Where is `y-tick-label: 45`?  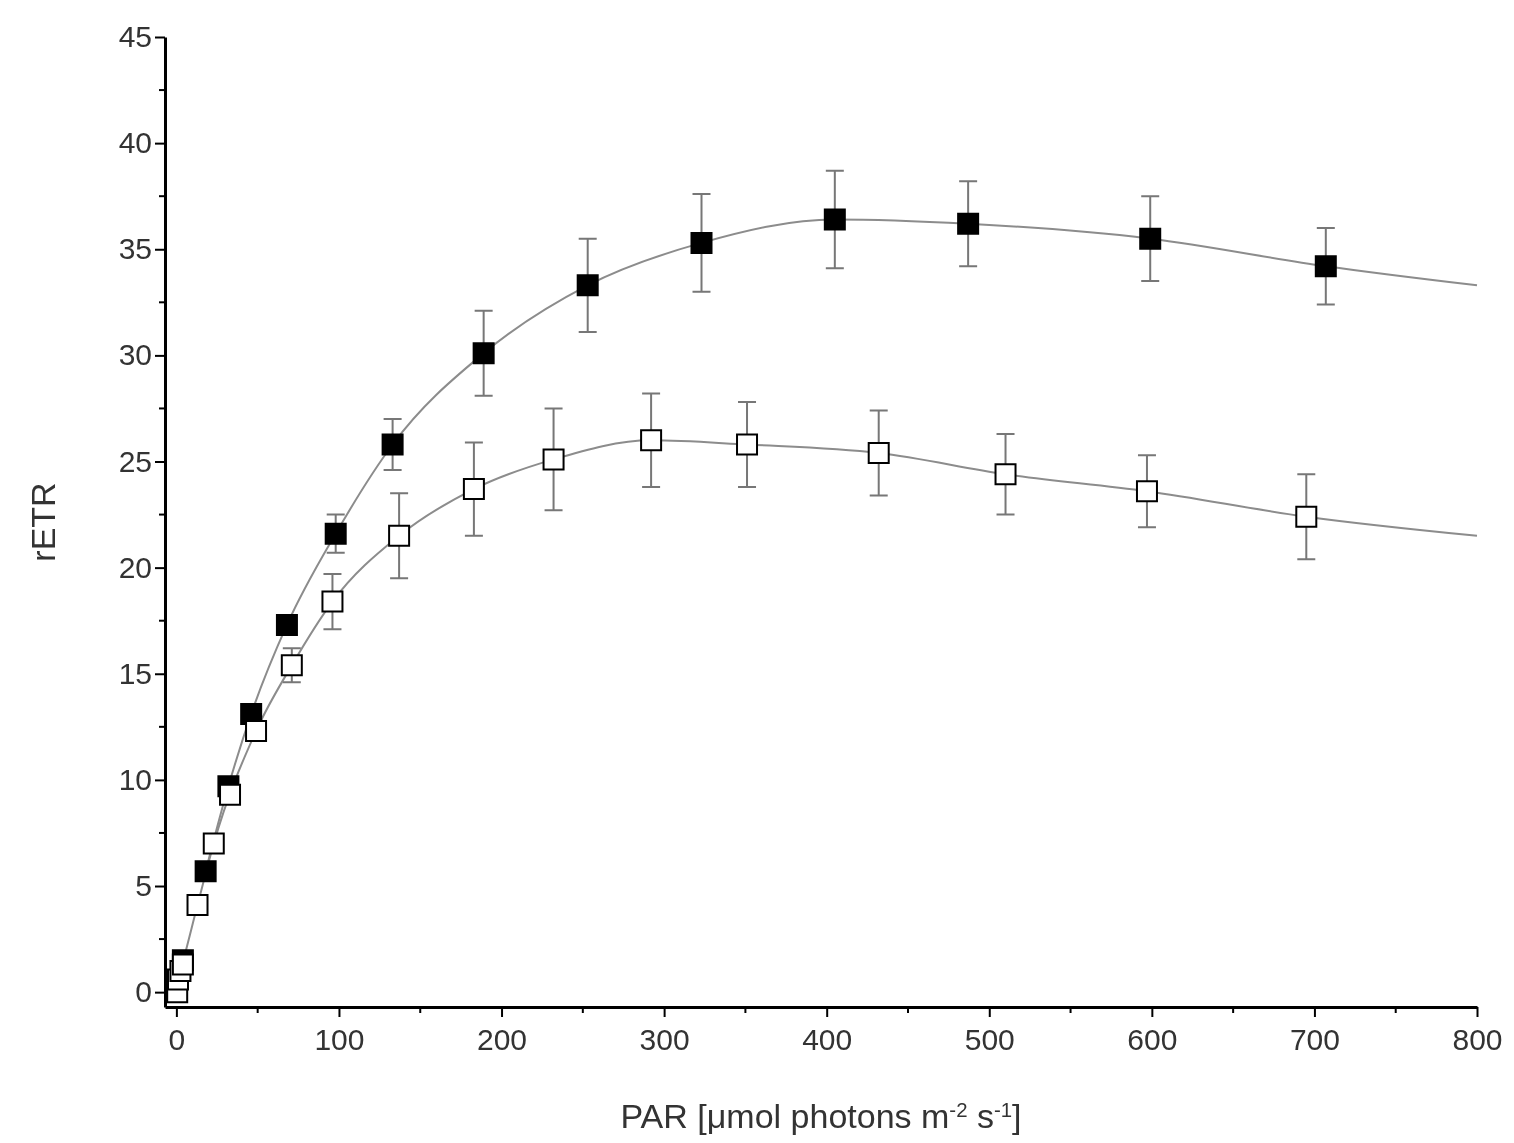
y-tick-label: 45 is located at coordinates (135, 37).